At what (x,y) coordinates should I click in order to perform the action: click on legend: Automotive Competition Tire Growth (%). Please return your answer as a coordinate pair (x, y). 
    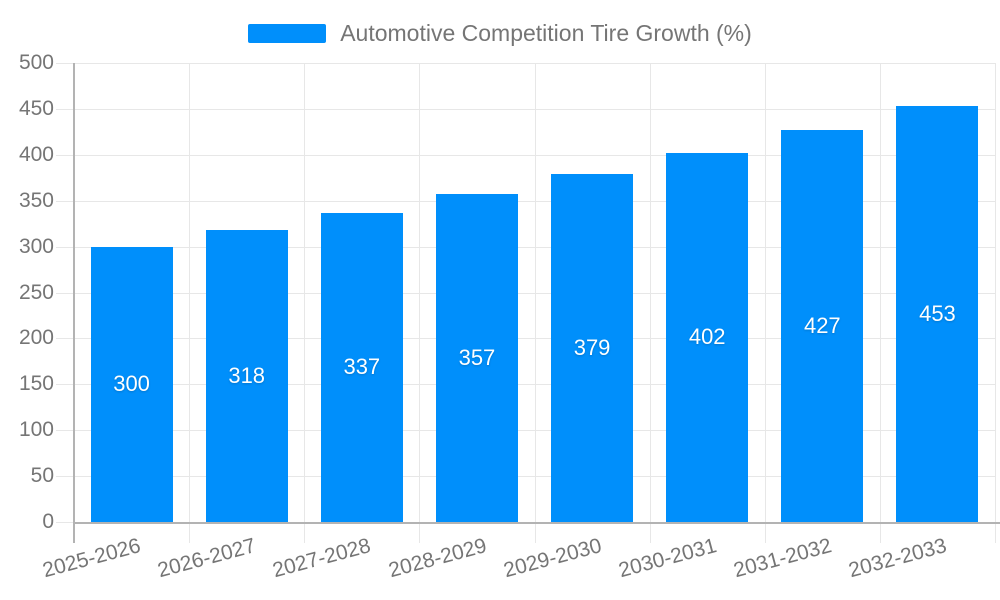
    Looking at the image, I should click on (500, 33).